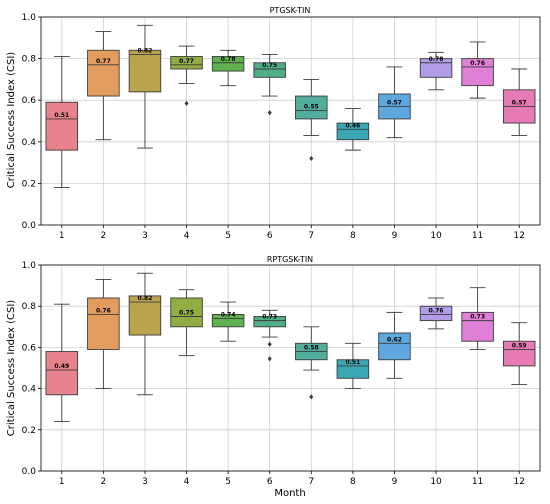  I want to click on box-month-2: 0.77, so click(103, 86).